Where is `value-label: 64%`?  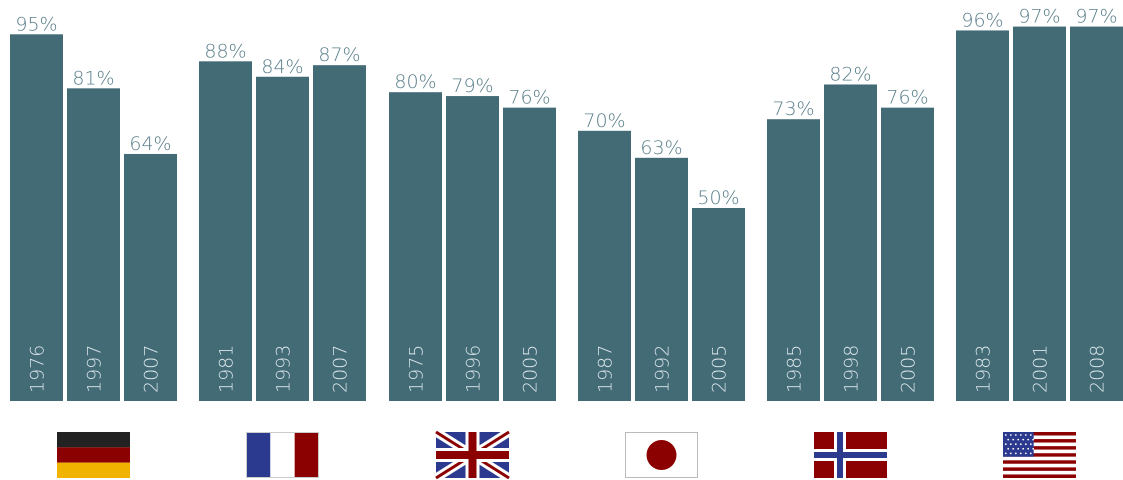
value-label: 64% is located at coordinates (150, 144).